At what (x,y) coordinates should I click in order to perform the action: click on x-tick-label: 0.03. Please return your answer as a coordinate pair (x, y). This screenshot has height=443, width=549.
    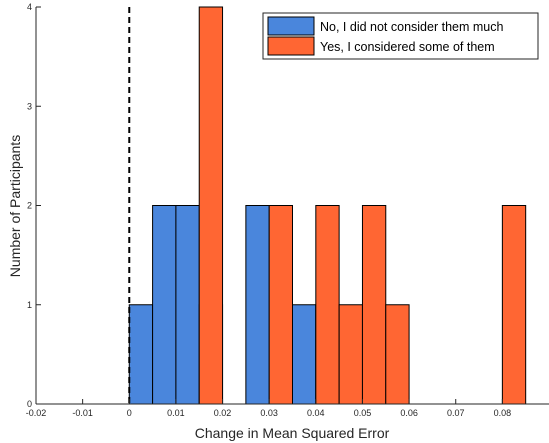
    Looking at the image, I should click on (269, 413).